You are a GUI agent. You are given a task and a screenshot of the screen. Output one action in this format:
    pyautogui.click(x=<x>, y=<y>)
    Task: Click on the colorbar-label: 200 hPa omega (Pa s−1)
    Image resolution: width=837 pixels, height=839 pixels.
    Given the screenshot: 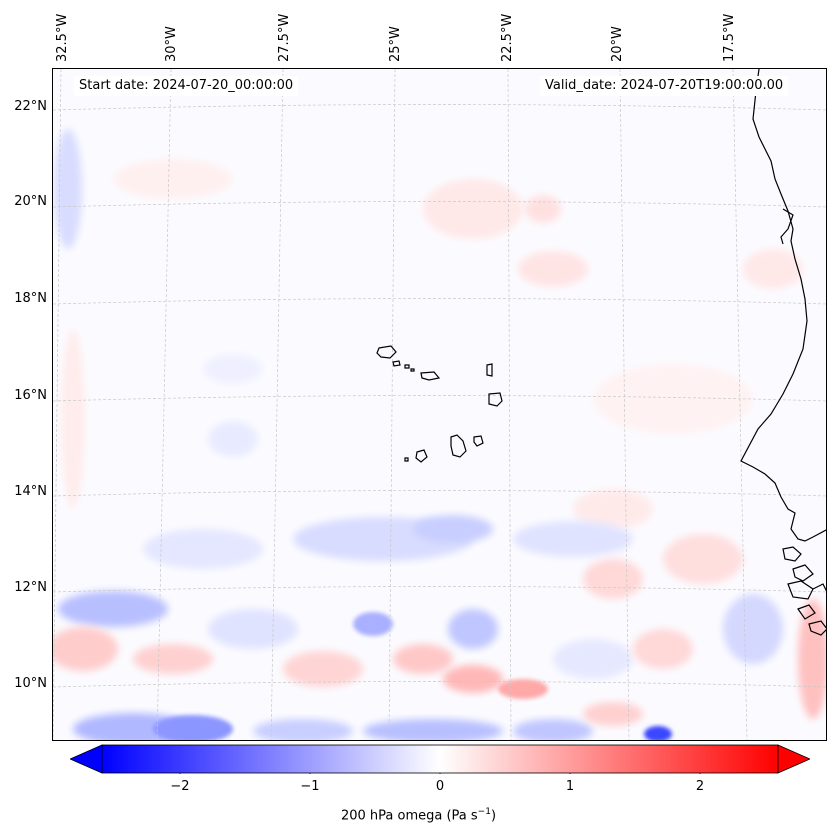 What is the action you would take?
    pyautogui.click(x=418, y=815)
    